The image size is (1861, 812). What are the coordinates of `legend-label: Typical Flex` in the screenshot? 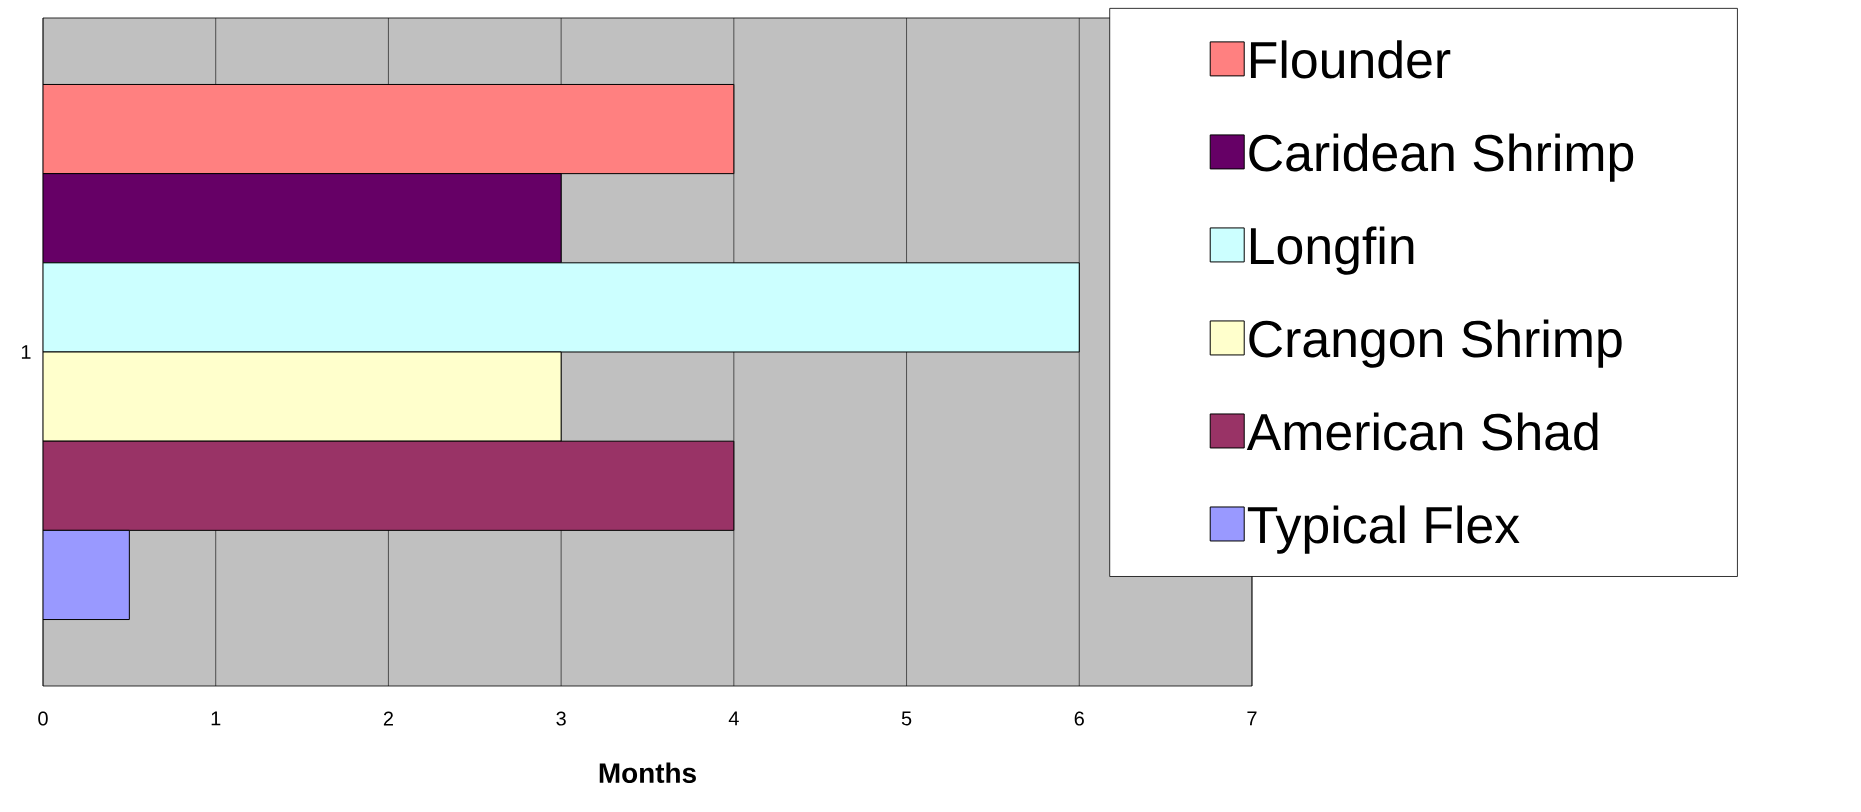 It's located at (1383, 529).